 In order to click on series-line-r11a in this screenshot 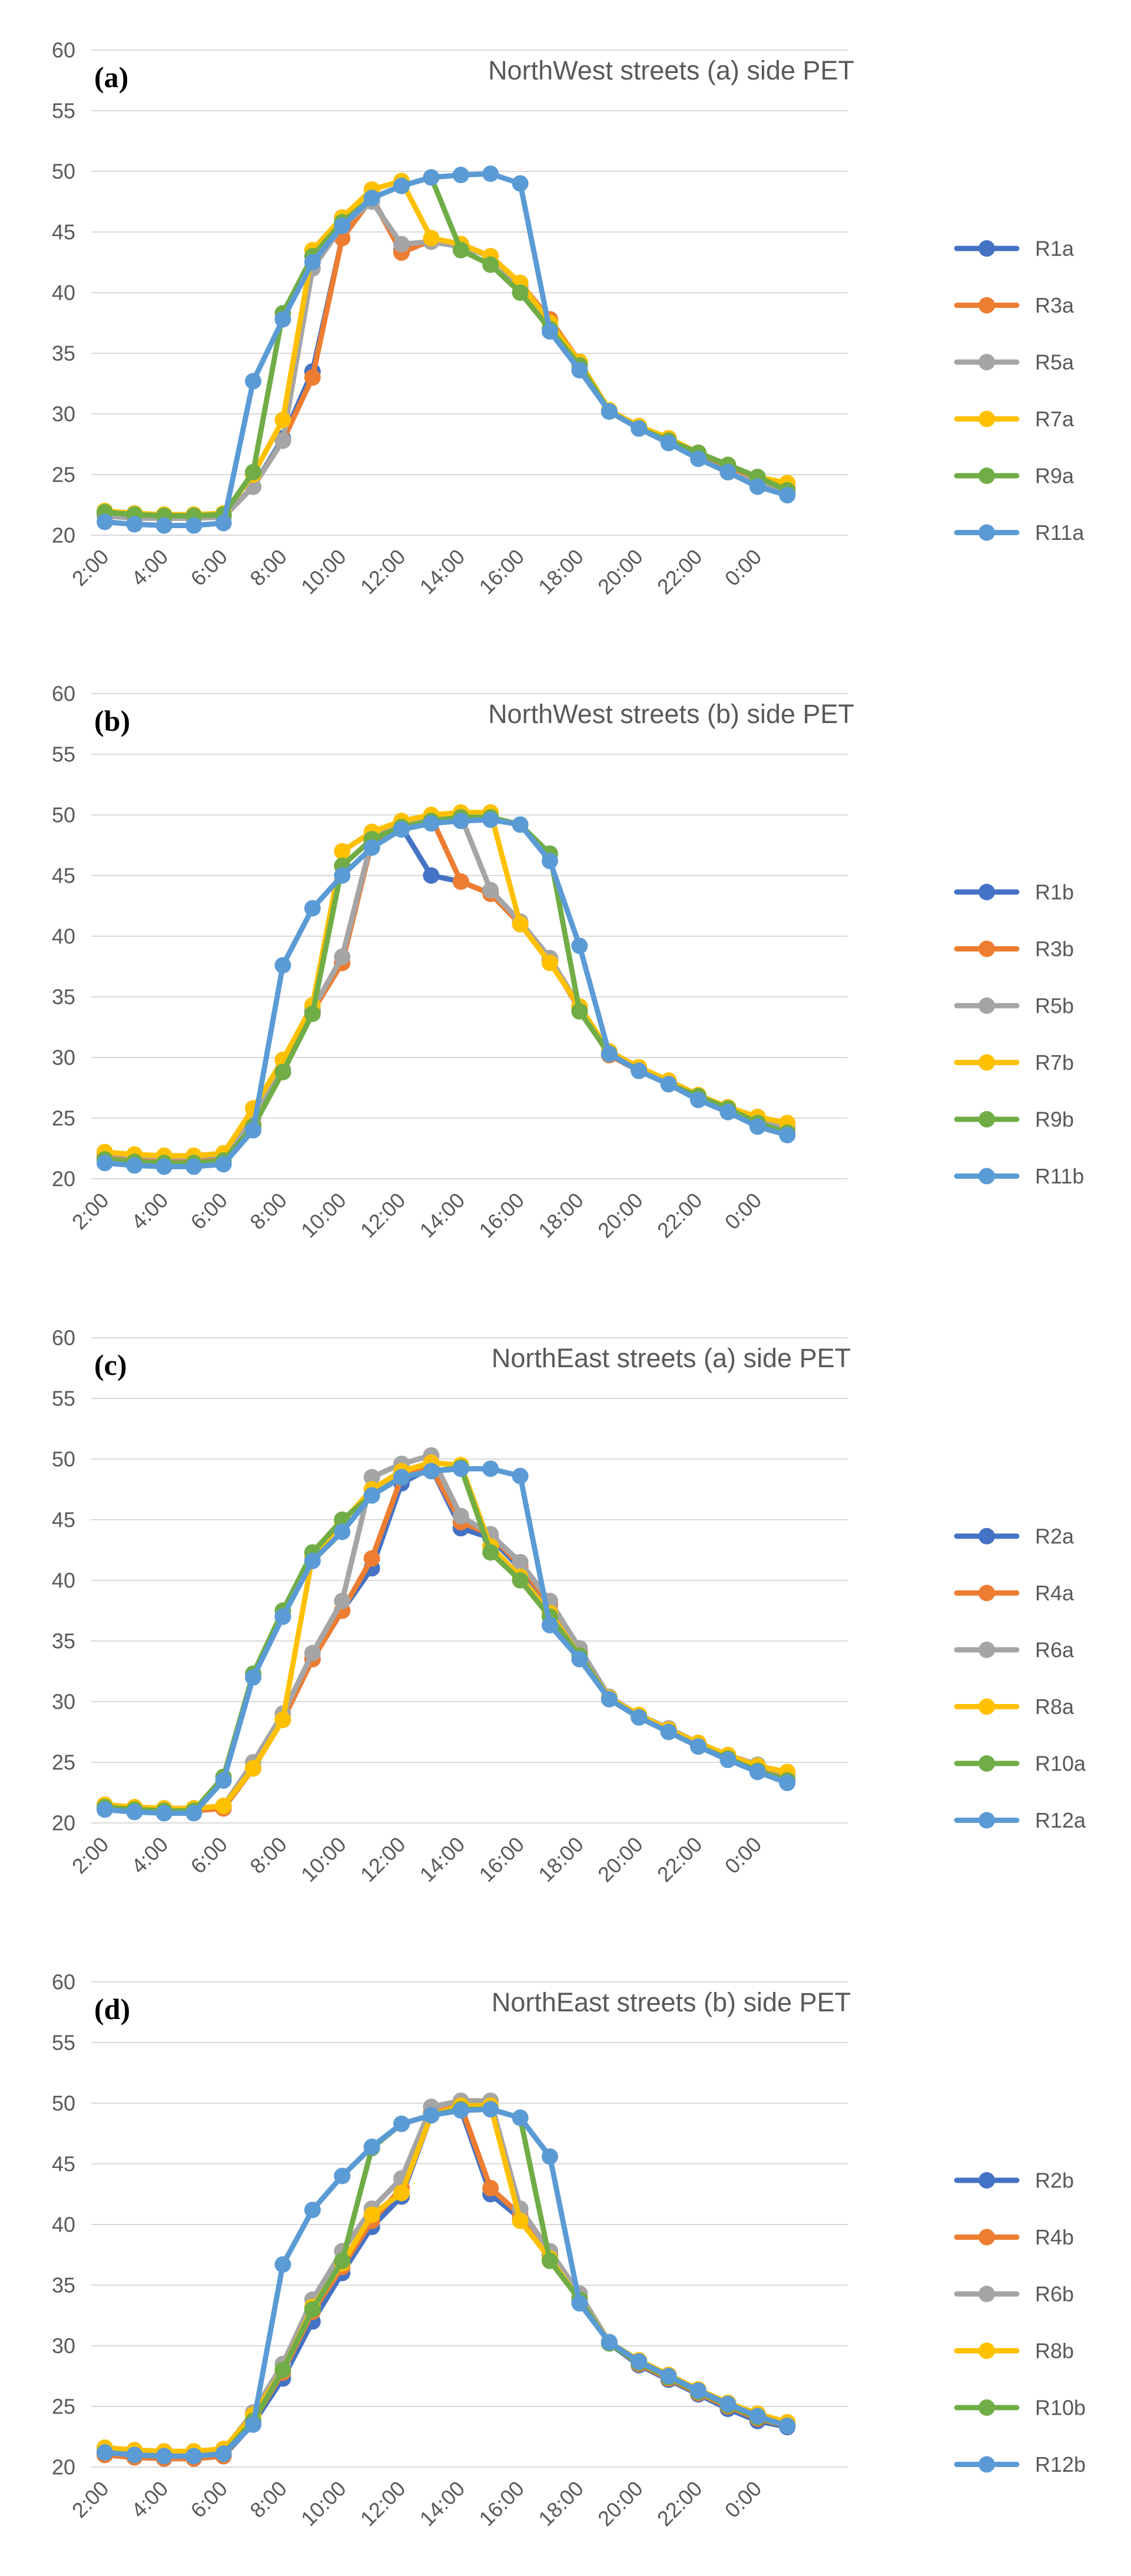, I will do `click(446, 350)`.